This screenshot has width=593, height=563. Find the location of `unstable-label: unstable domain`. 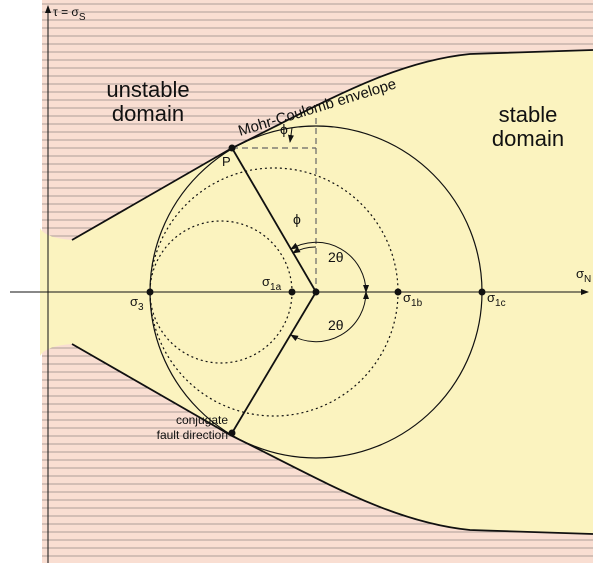

unstable-label: unstable domain is located at coordinates (147, 101).